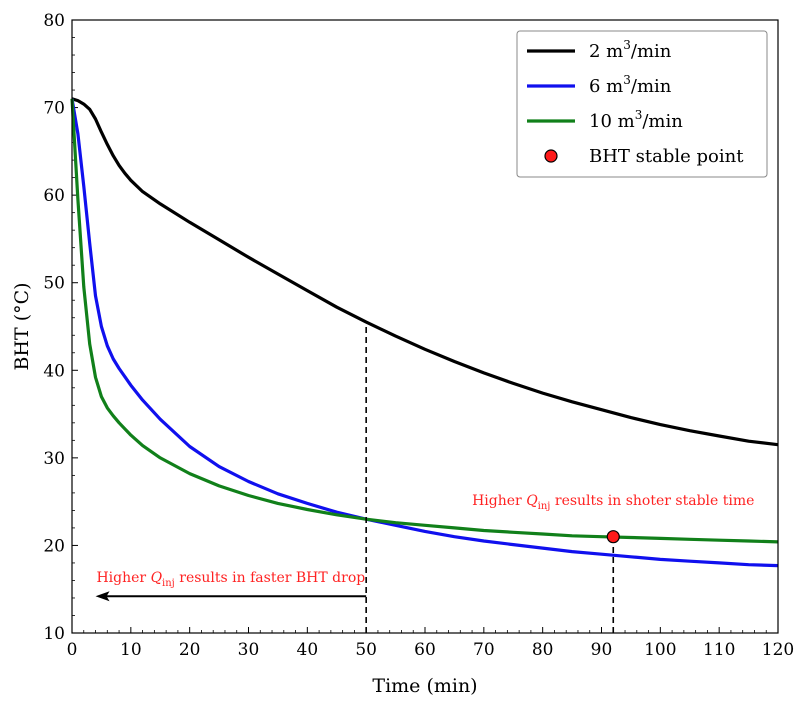 This screenshot has height=702, width=804. What do you see at coordinates (54, 459) in the screenshot?
I see `y-tick-label: 30` at bounding box center [54, 459].